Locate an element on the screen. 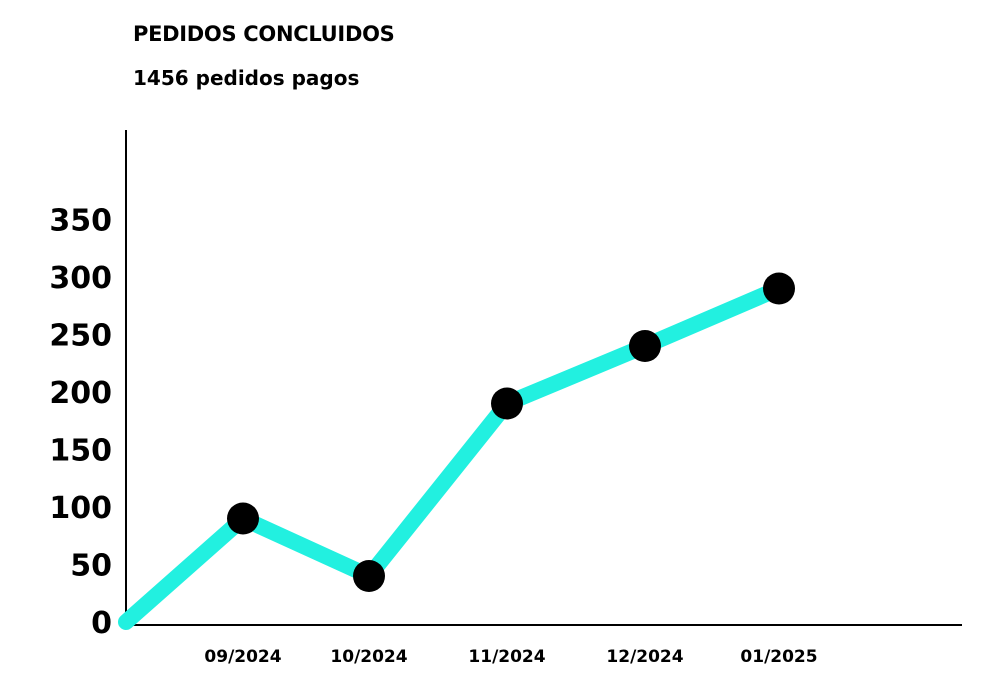 The height and width of the screenshot is (683, 1000). x-tick-labels: 09/2024 10/2024 11/2024 12/2024 01/2025 is located at coordinates (510, 657).